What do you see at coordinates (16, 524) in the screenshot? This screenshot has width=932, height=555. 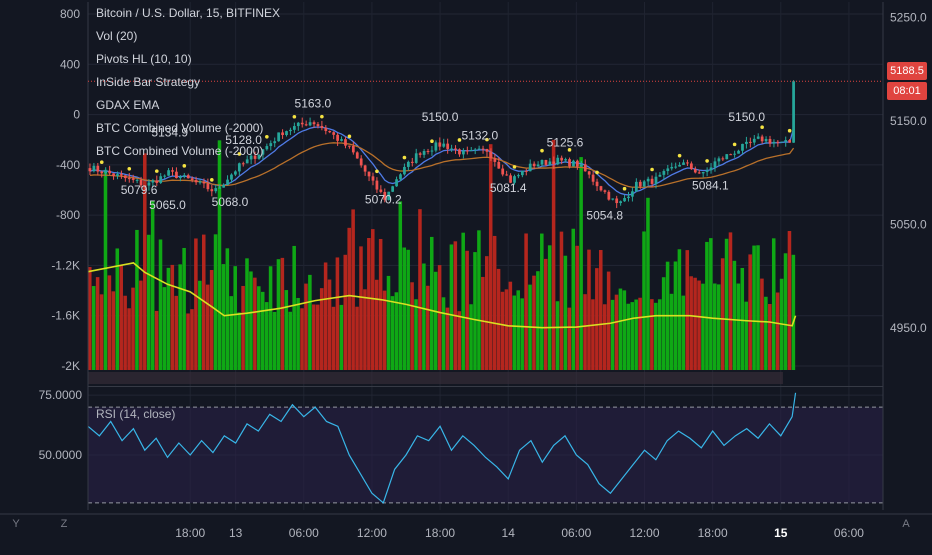 I see `y-axis-button: Y` at bounding box center [16, 524].